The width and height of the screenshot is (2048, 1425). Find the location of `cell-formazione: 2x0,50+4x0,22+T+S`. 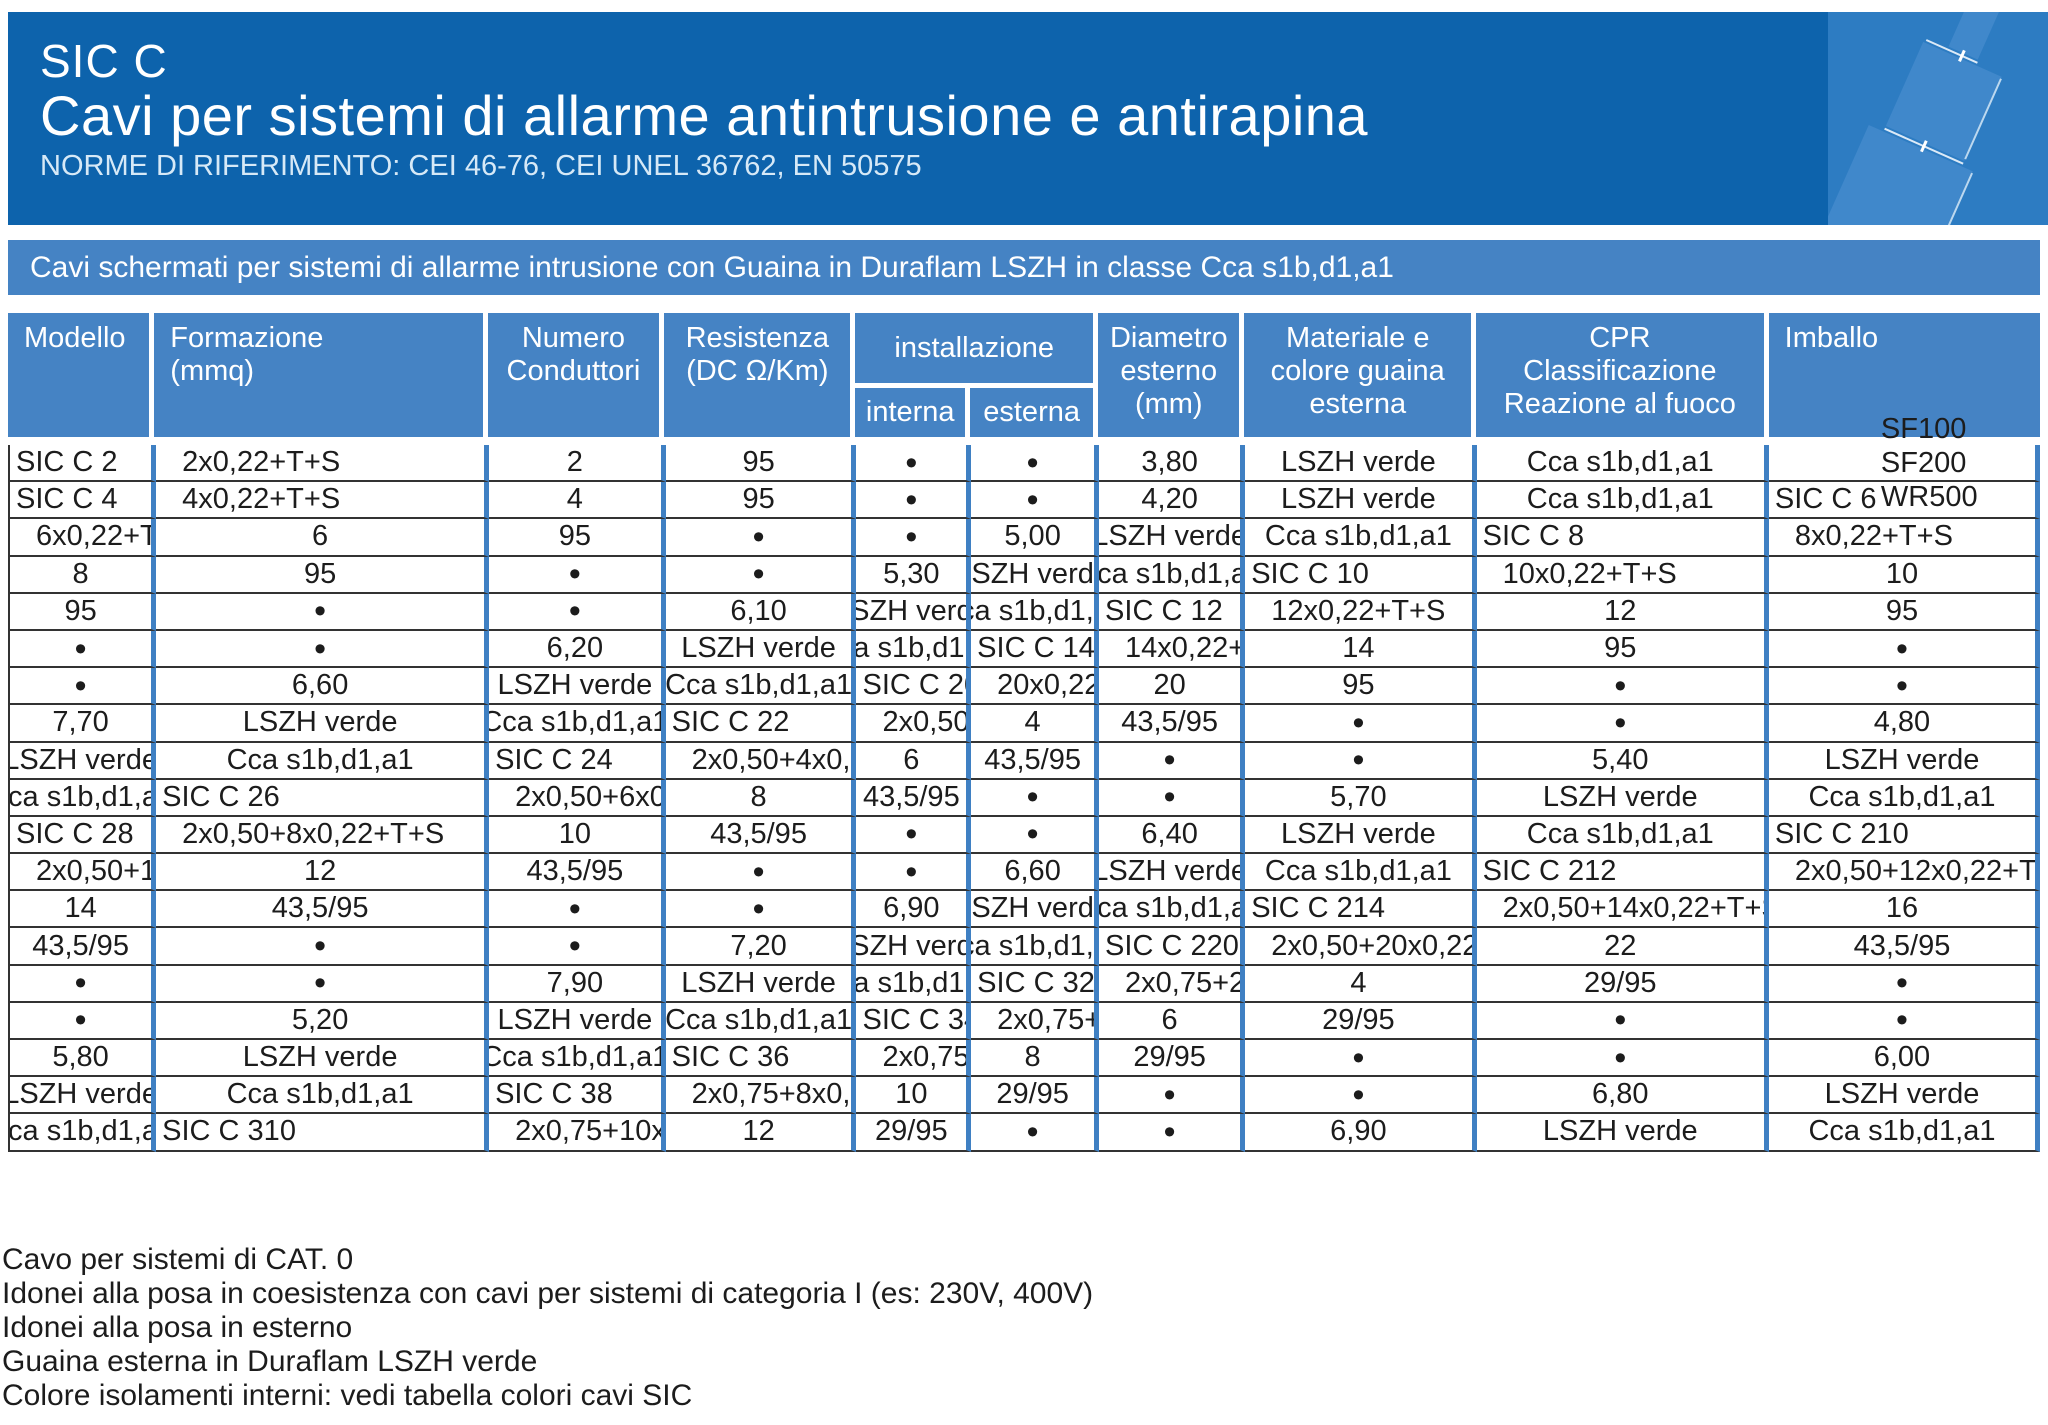

cell-formazione: 2x0,50+4x0,22+T+S is located at coordinates (761, 761).